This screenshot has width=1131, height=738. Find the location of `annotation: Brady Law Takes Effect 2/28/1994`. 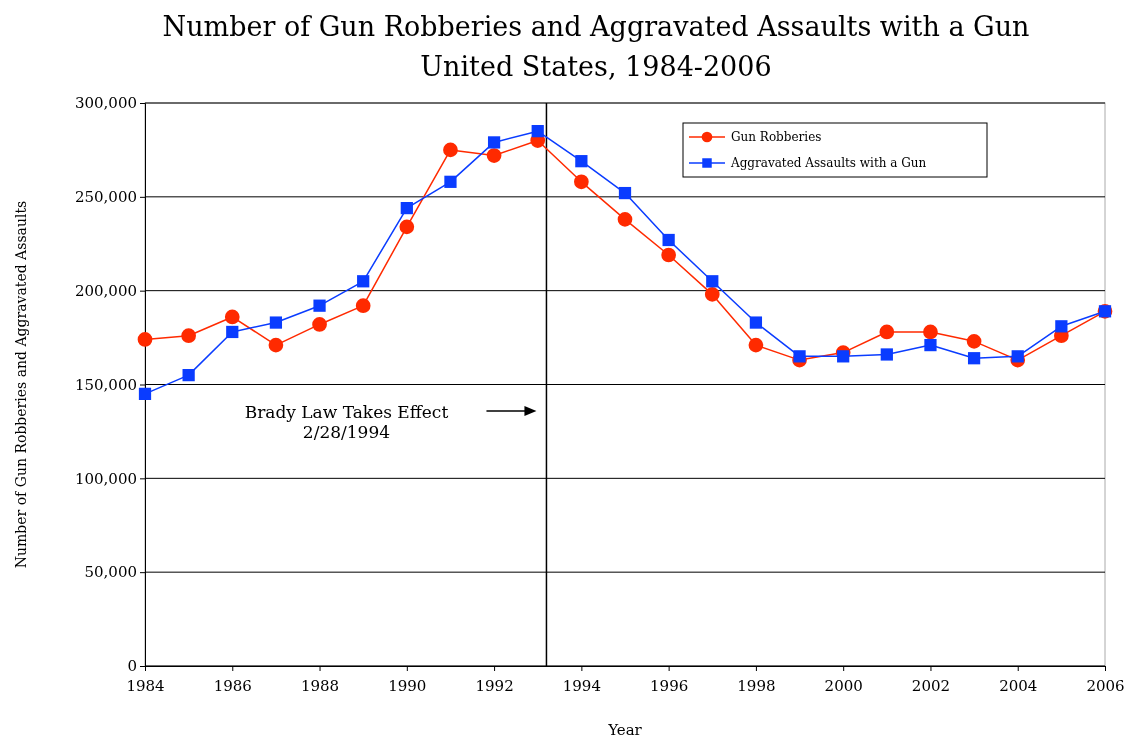

annotation: Brady Law Takes Effect 2/28/1994 is located at coordinates (346, 422).